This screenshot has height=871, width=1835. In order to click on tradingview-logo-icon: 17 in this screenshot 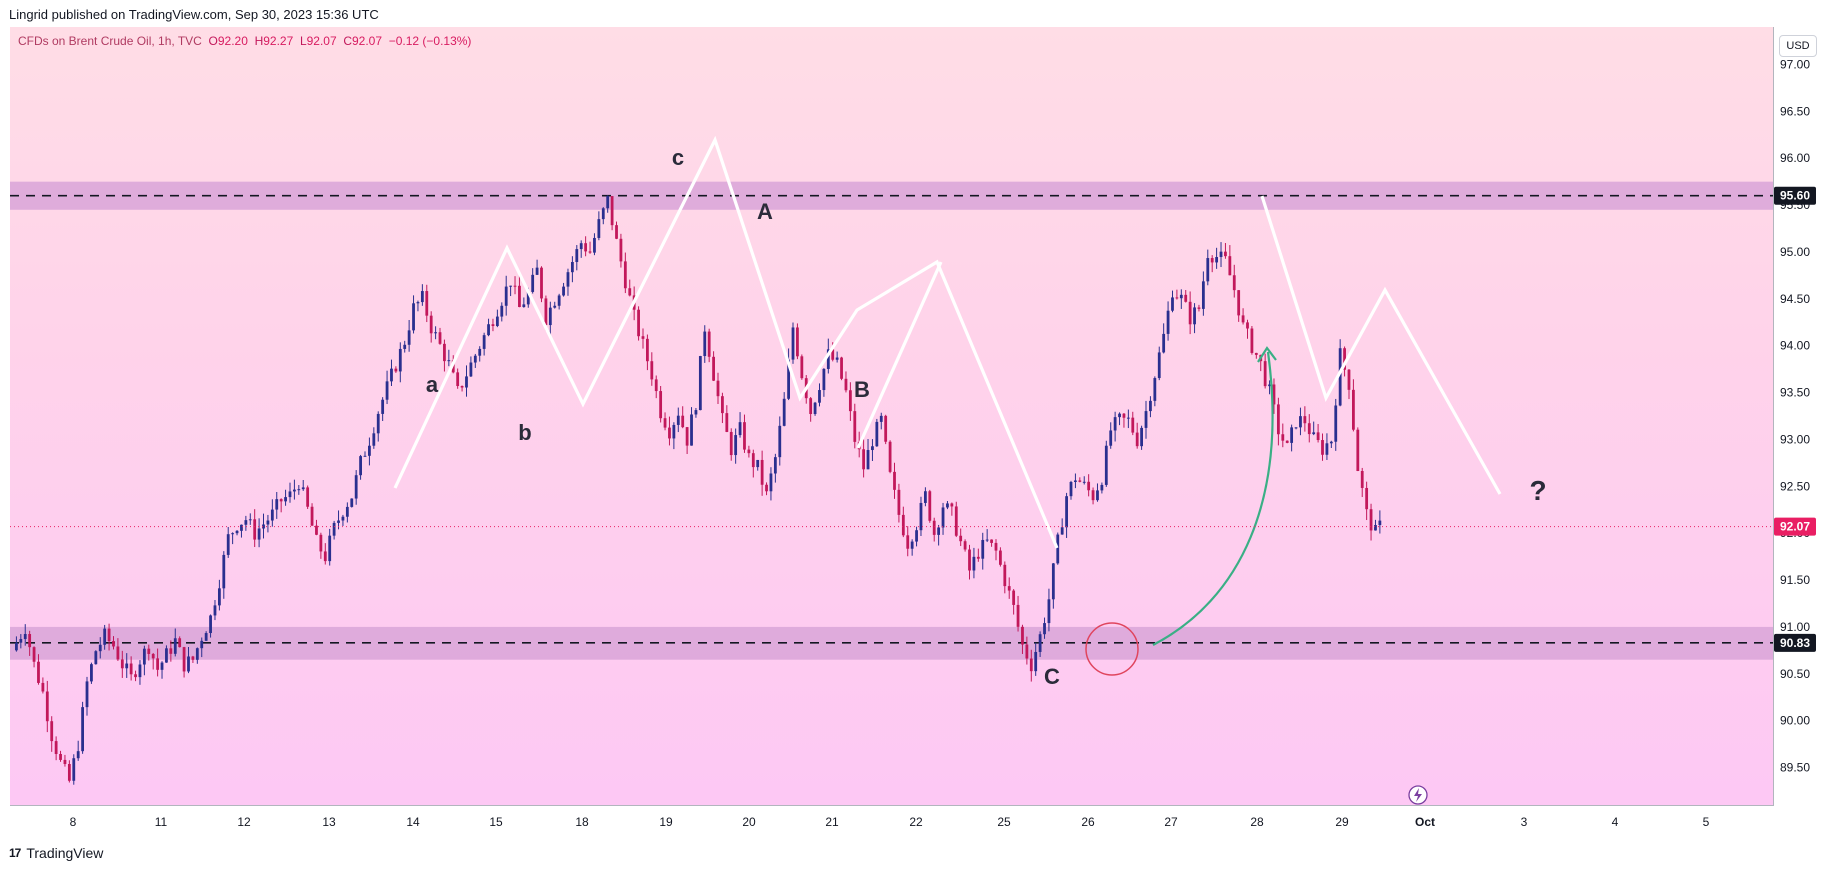, I will do `click(15, 853)`.